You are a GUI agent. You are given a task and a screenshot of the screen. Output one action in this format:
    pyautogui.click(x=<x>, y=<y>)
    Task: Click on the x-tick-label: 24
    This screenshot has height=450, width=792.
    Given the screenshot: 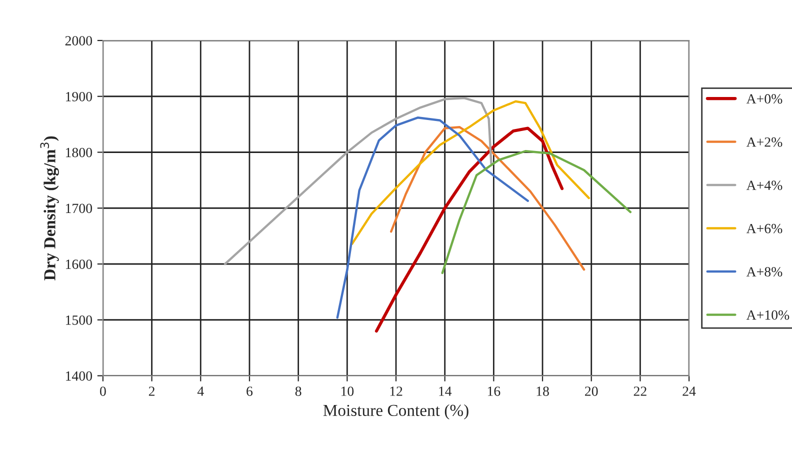 What is the action you would take?
    pyautogui.click(x=689, y=391)
    